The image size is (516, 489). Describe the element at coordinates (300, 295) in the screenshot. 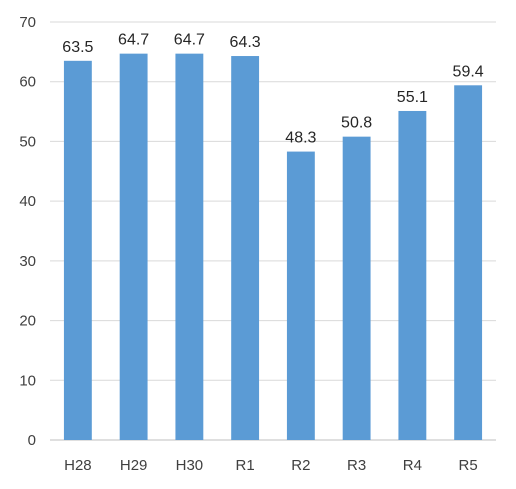

I see `bar-r2` at that location.